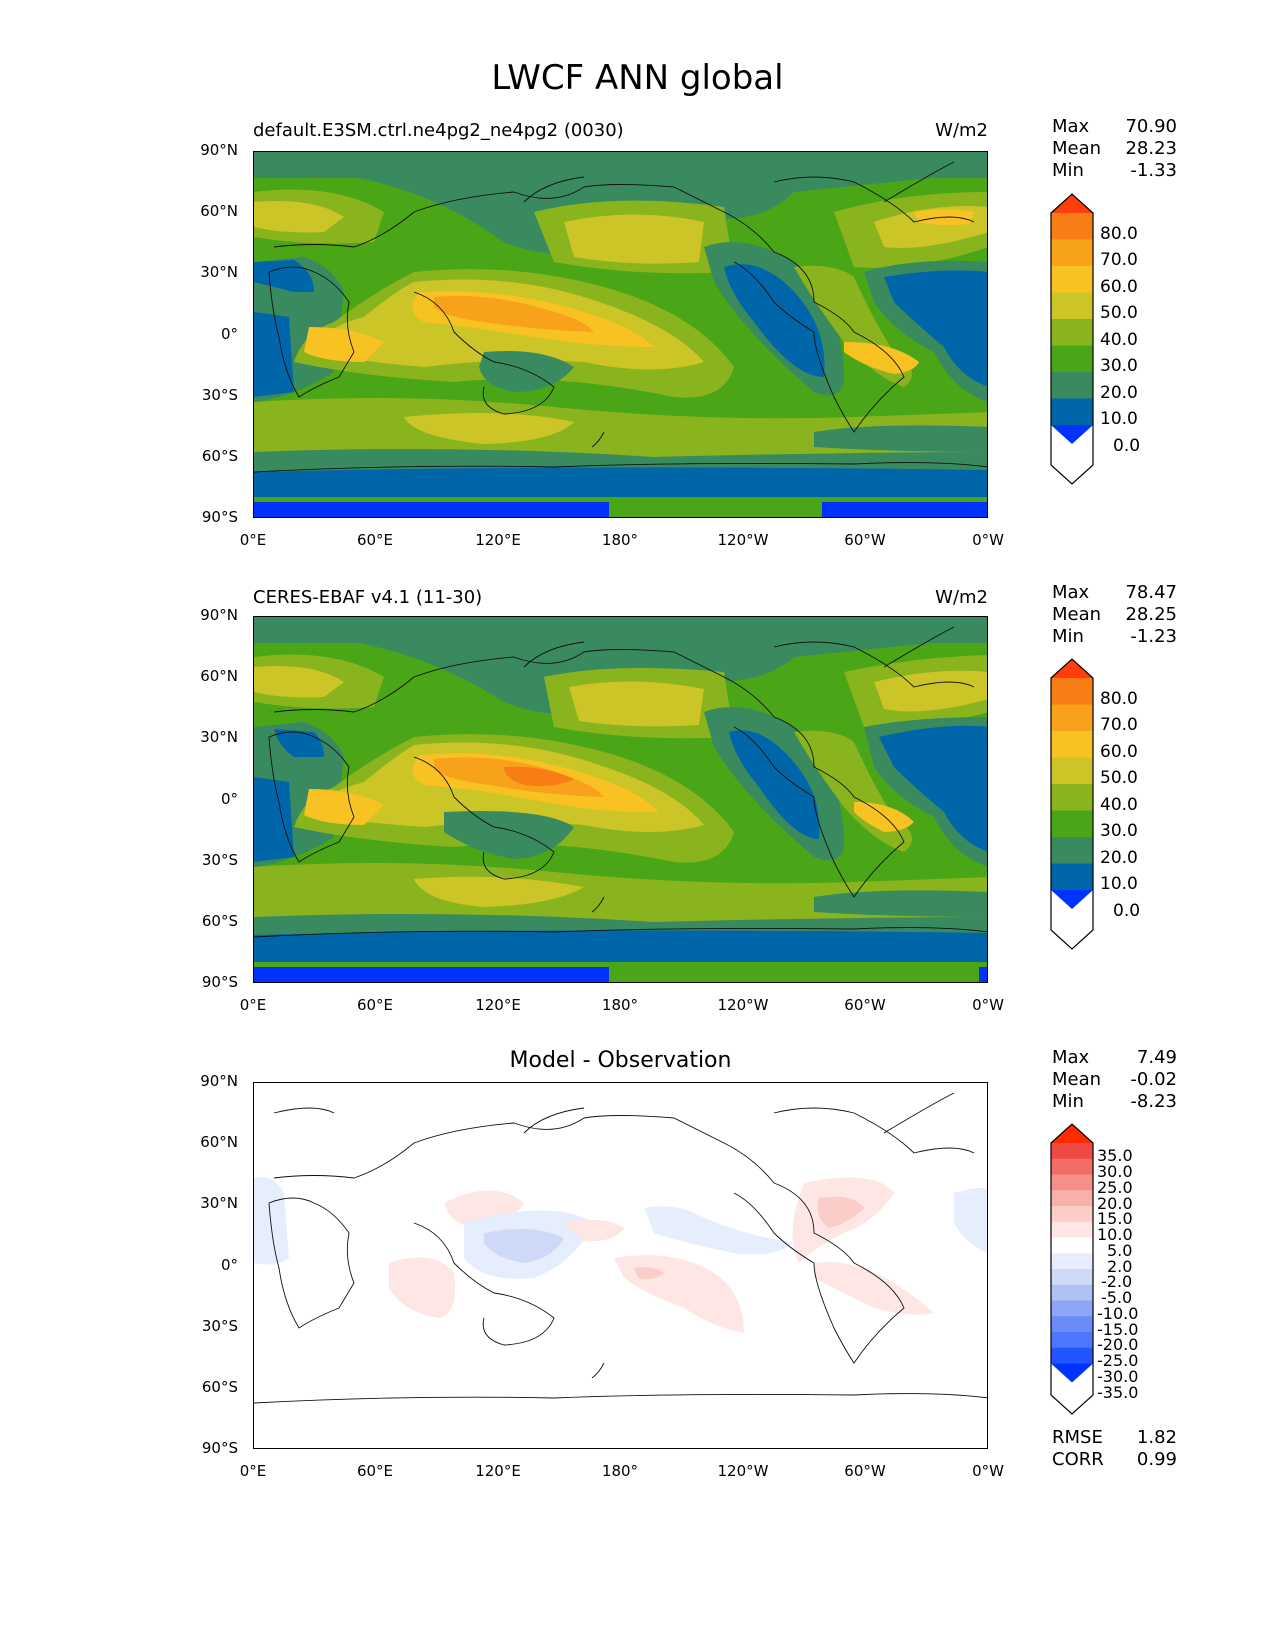 The height and width of the screenshot is (1650, 1275). Describe the element at coordinates (1115, 1234) in the screenshot. I see `colorbar-label: 10.0` at that location.